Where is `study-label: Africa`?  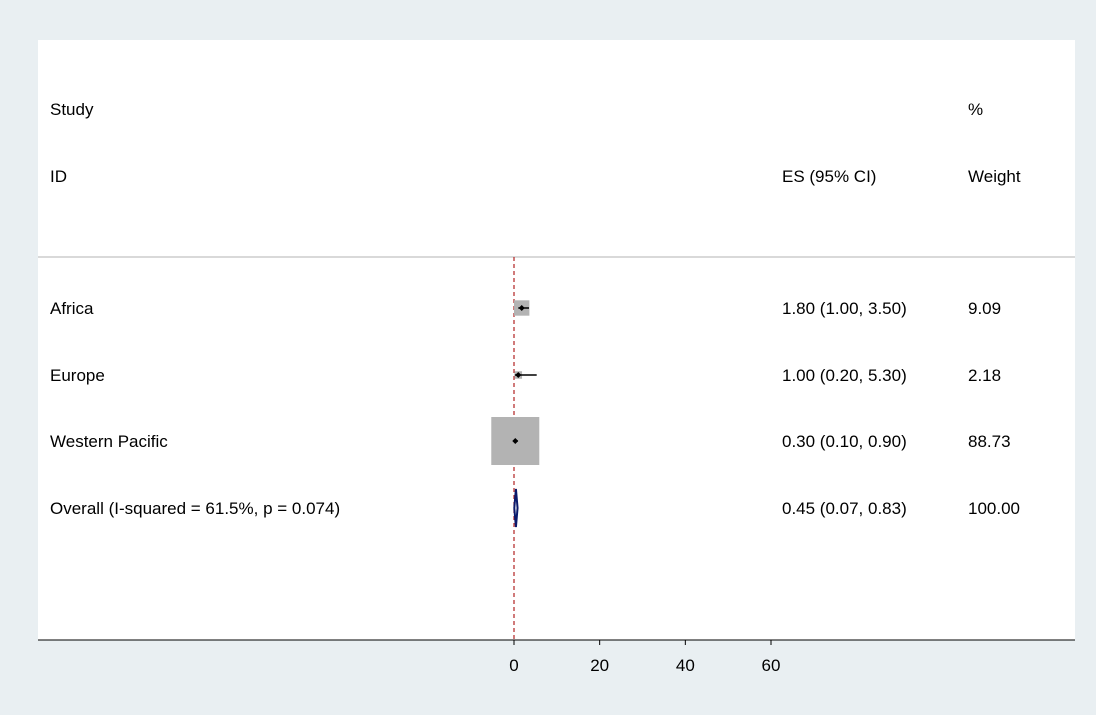 study-label: Africa is located at coordinates (72, 308).